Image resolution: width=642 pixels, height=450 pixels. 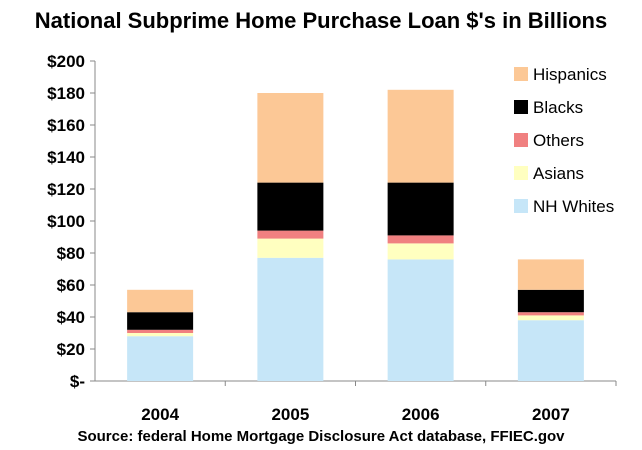 I want to click on y-tick-label: $100, so click(x=66, y=221).